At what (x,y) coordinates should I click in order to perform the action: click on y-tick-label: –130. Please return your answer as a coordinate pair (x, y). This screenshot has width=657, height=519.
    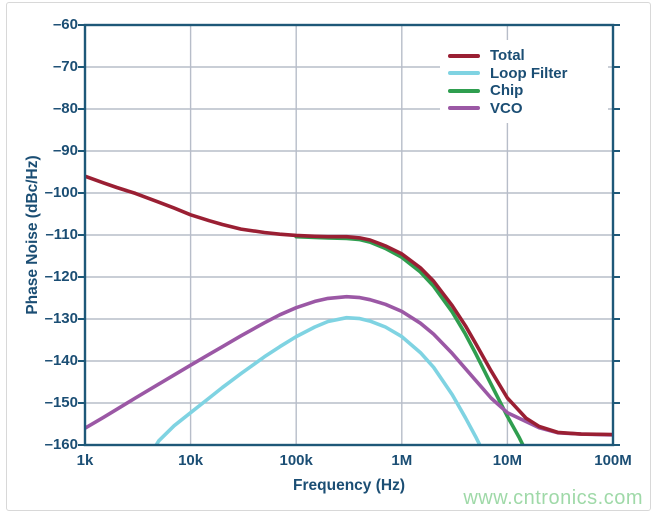
    Looking at the image, I should click on (61, 318).